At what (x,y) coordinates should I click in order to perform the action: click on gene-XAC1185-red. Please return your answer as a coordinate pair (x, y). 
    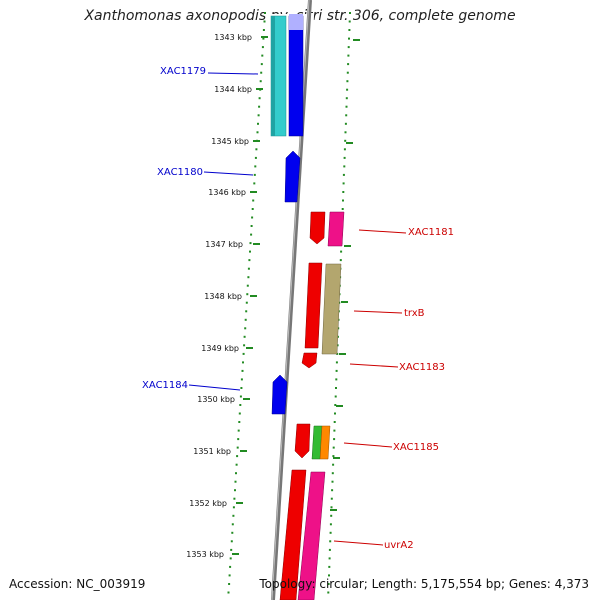
    Looking at the image, I should click on (302, 441).